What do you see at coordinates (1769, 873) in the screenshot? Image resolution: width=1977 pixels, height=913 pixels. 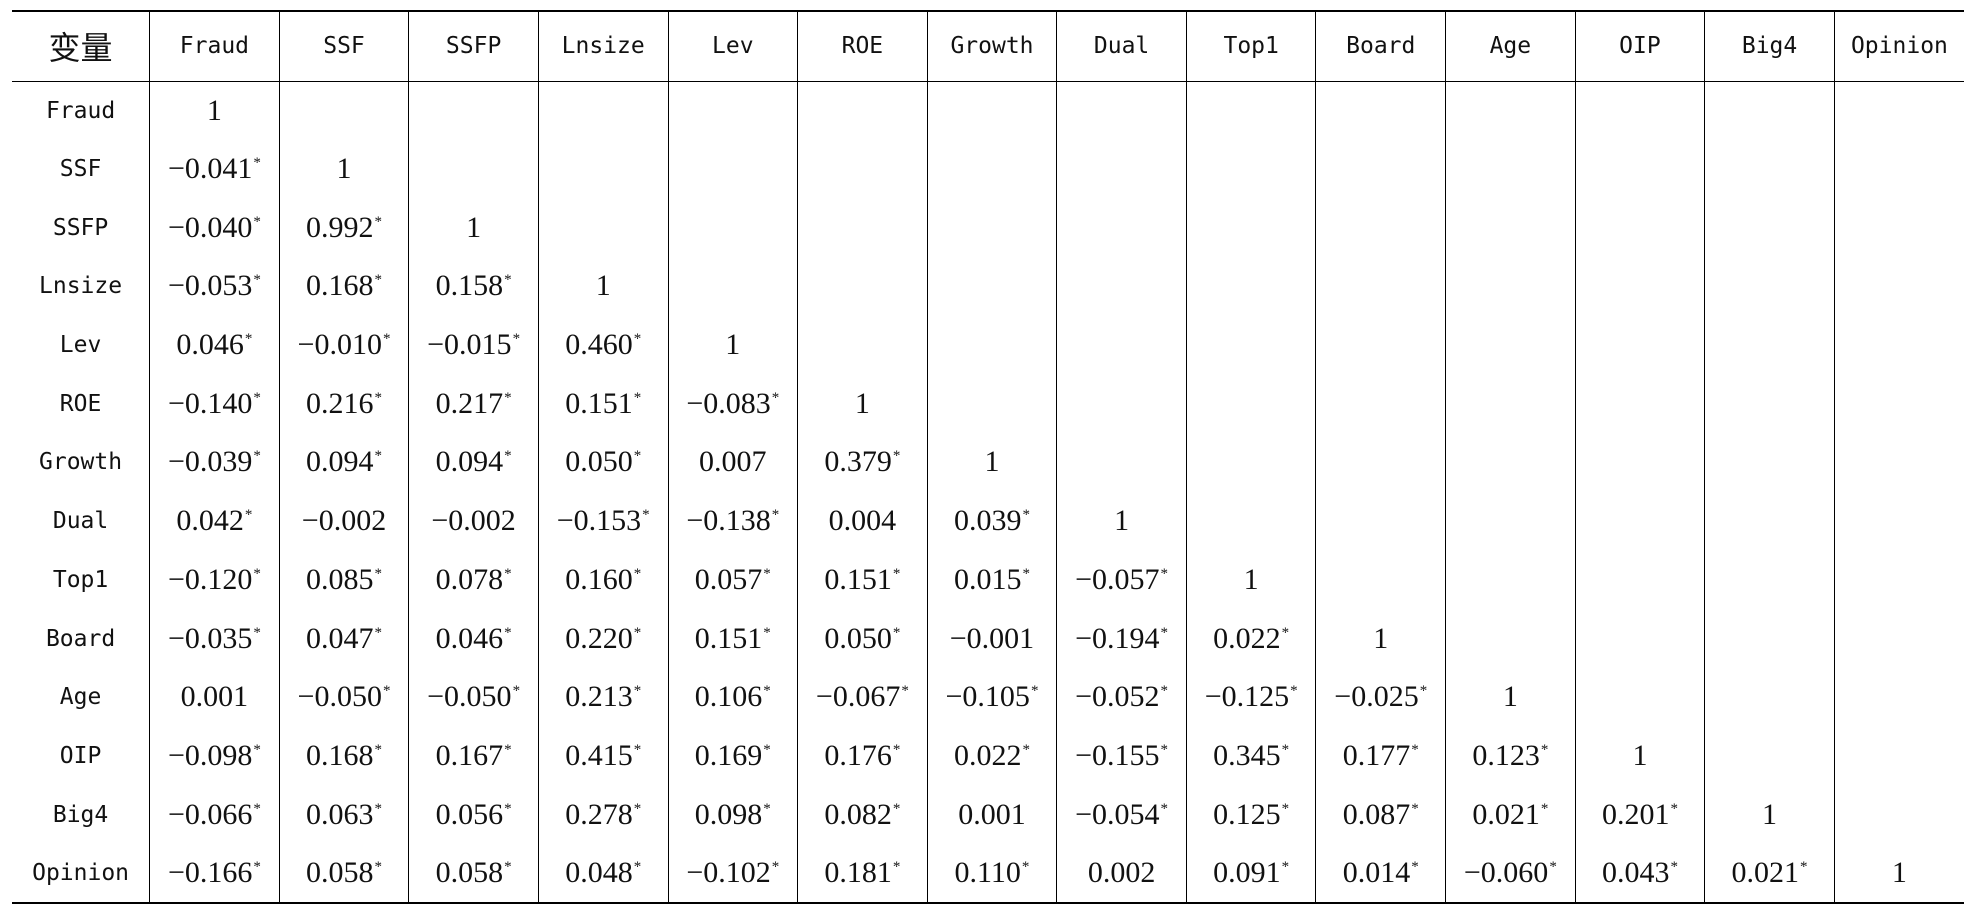 I see `table-cell: 0.021*` at bounding box center [1769, 873].